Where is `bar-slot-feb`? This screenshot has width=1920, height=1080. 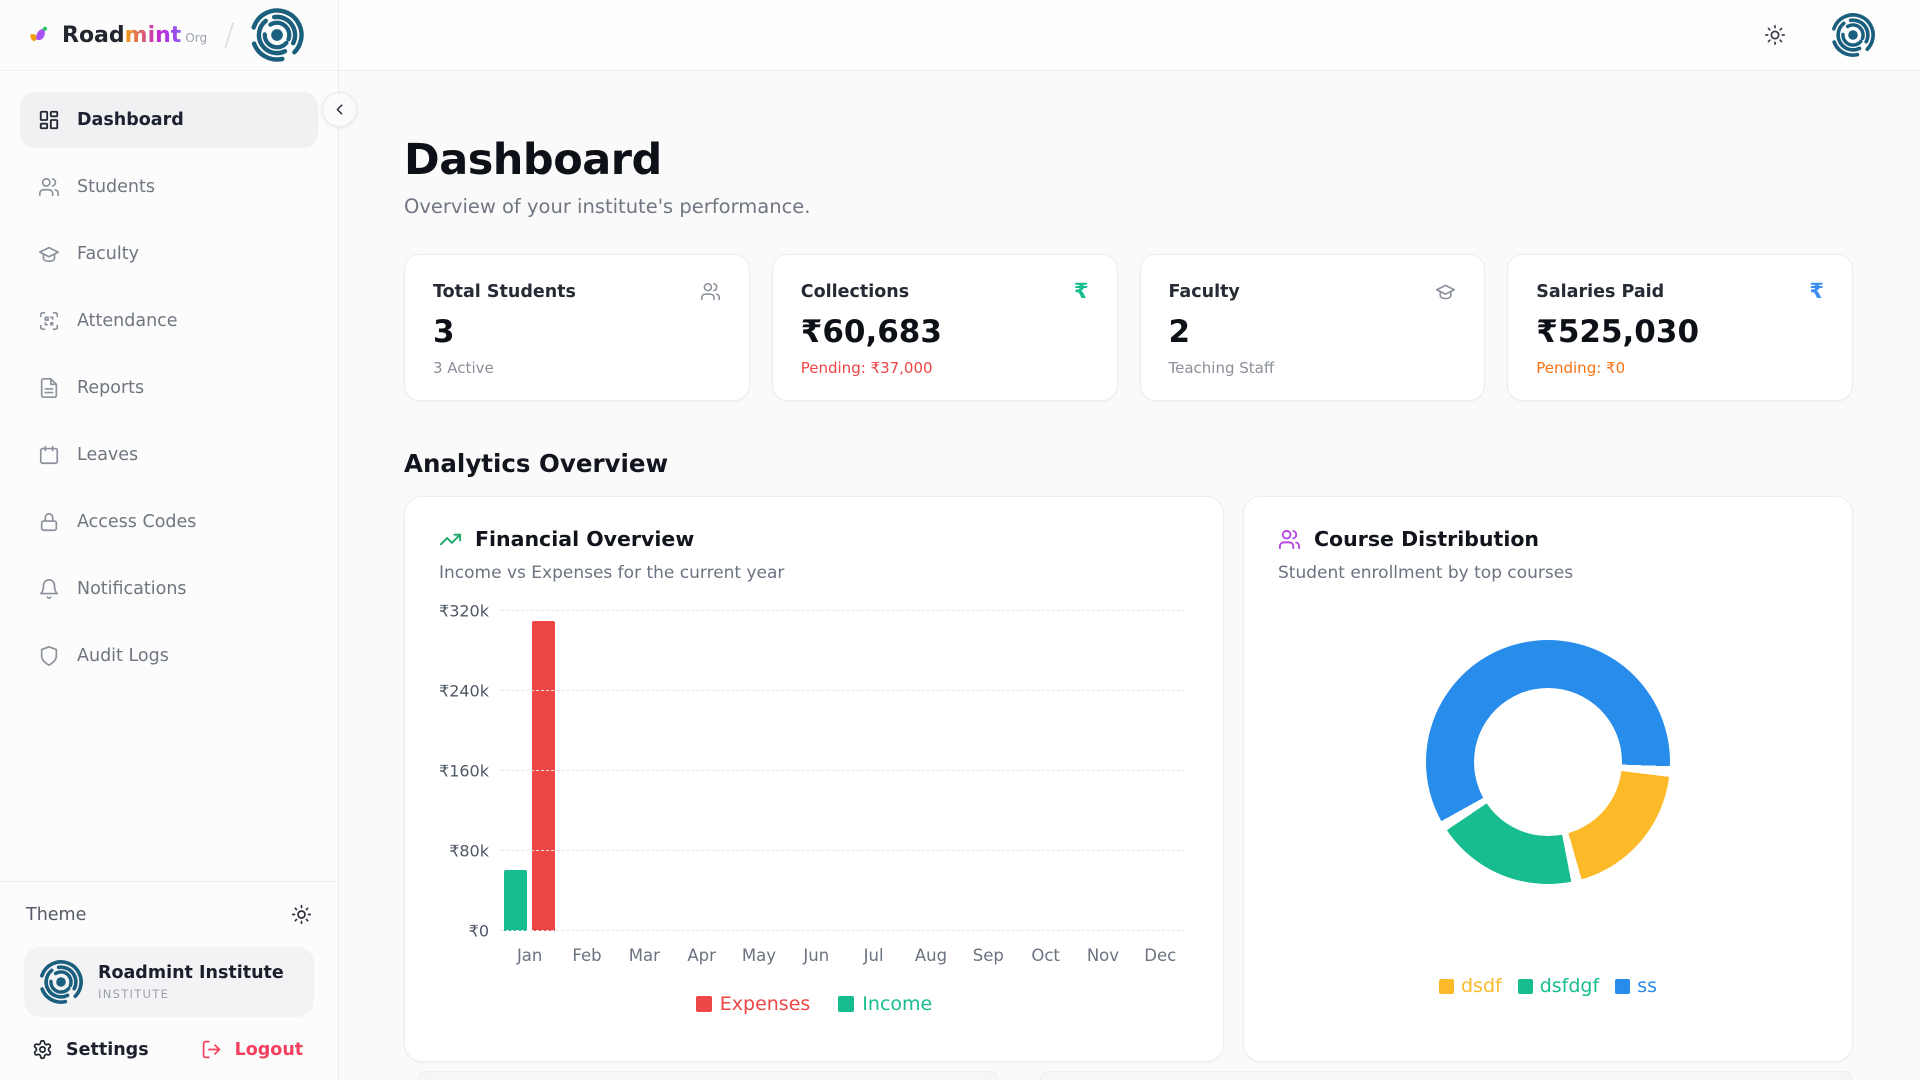 bar-slot-feb is located at coordinates (586, 771).